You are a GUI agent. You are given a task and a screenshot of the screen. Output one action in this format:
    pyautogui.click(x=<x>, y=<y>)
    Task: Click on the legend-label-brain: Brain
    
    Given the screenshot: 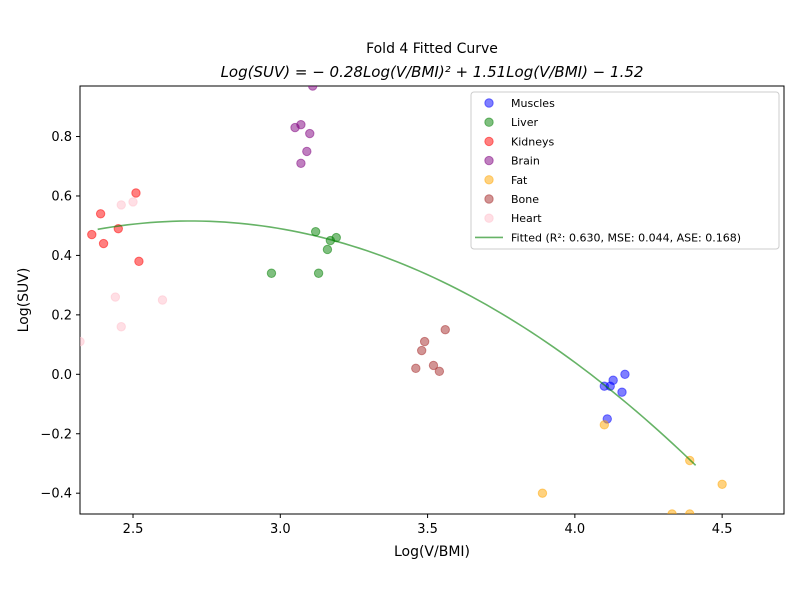 What is the action you would take?
    pyautogui.click(x=525, y=161)
    